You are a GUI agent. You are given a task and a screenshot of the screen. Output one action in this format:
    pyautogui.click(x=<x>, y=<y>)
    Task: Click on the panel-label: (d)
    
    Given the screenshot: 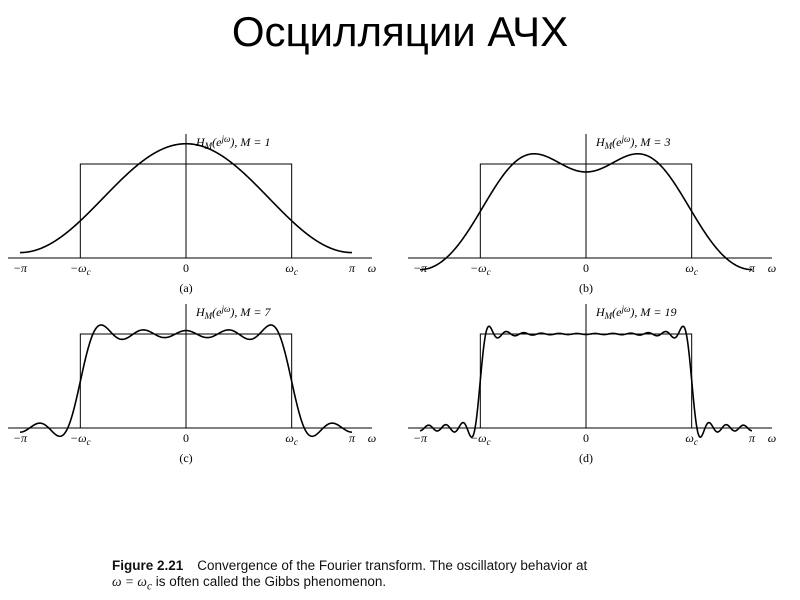 What is the action you would take?
    pyautogui.click(x=586, y=458)
    